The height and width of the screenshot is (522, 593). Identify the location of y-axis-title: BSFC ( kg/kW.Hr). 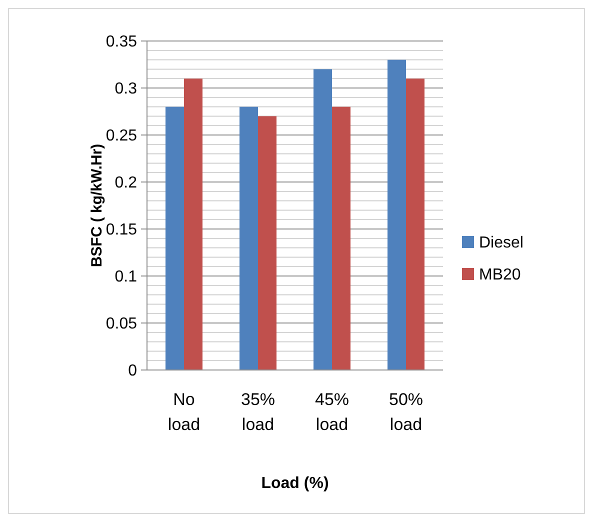
(97, 206).